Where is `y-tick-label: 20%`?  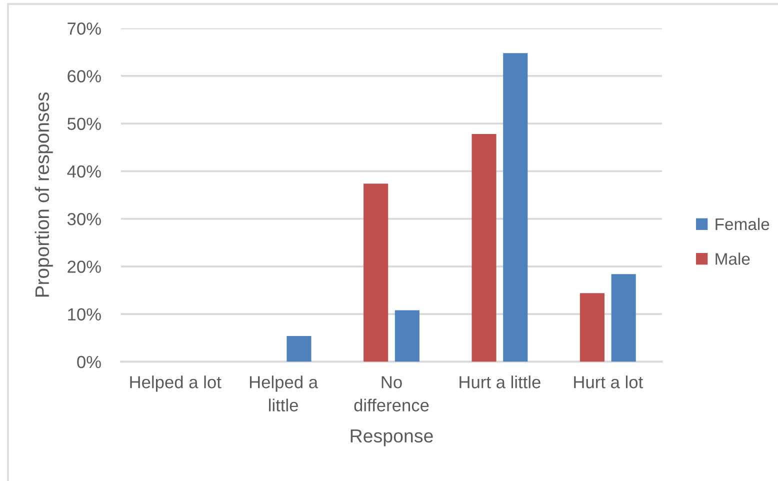 y-tick-label: 20% is located at coordinates (84, 266).